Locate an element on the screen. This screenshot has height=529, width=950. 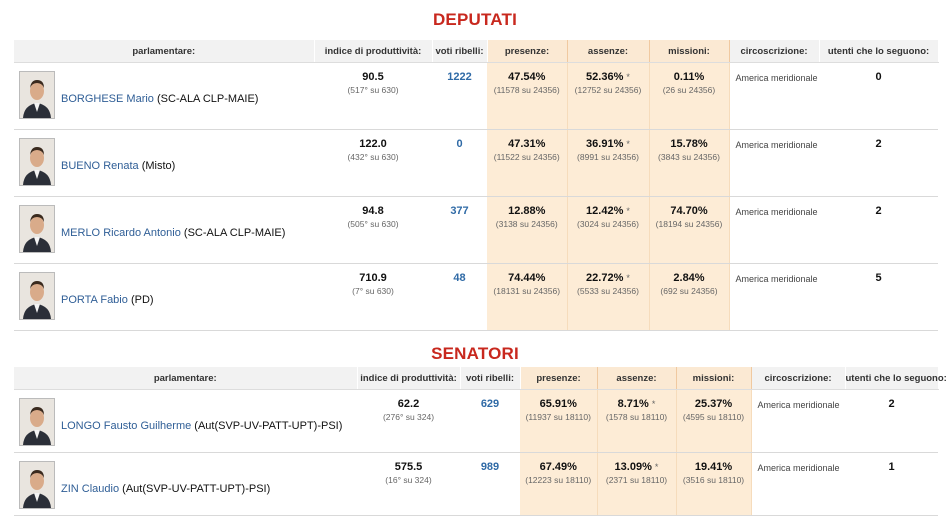
mission-detail: (26 su 24356) is located at coordinates (689, 90).